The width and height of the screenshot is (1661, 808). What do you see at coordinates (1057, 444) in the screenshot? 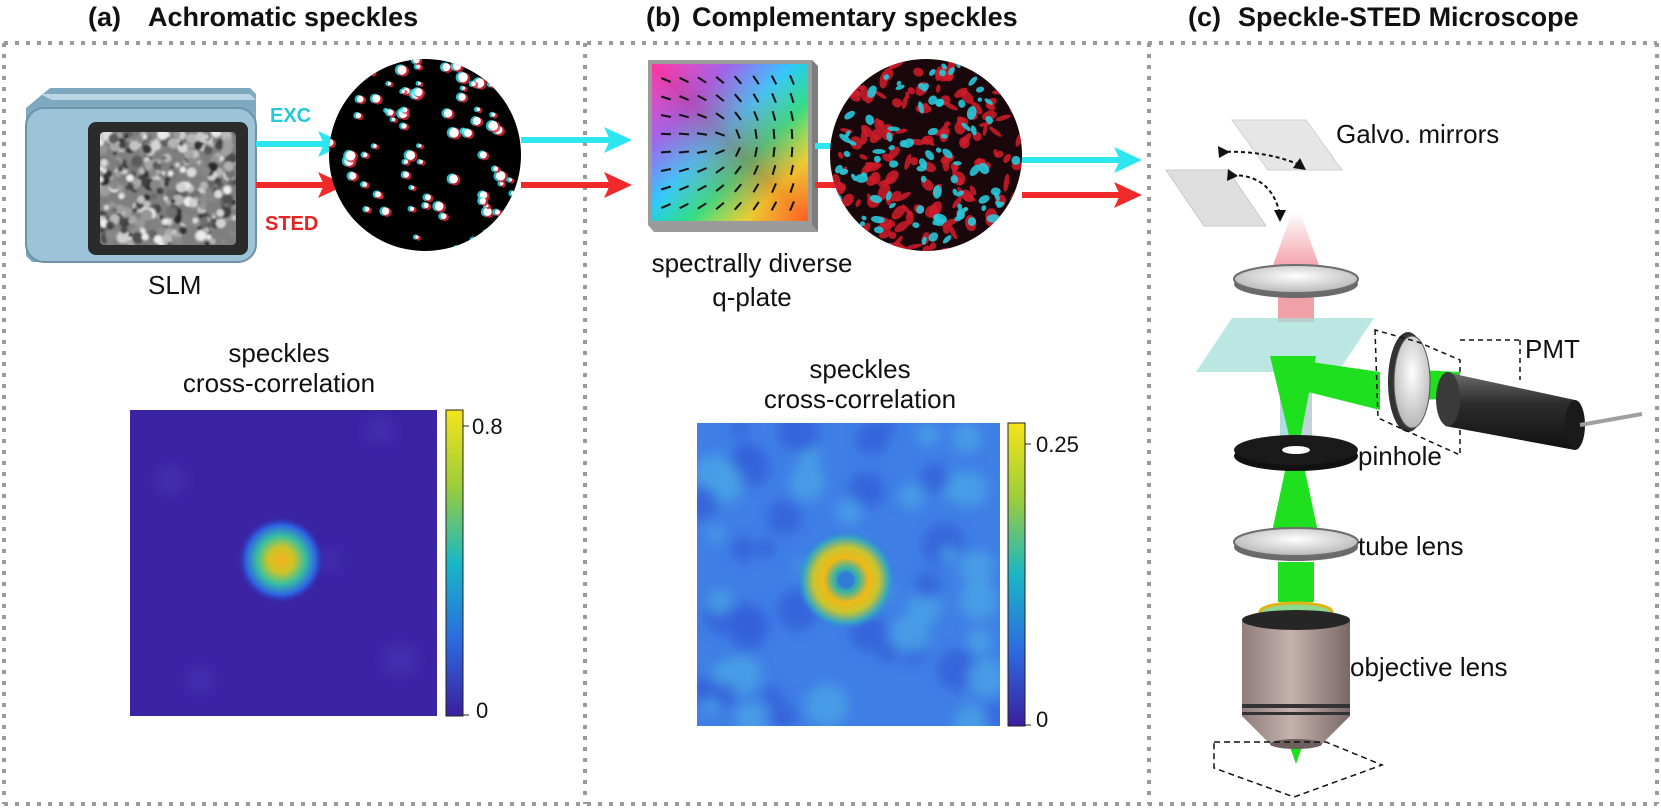
I see `colorbar-b-max: 0.25` at bounding box center [1057, 444].